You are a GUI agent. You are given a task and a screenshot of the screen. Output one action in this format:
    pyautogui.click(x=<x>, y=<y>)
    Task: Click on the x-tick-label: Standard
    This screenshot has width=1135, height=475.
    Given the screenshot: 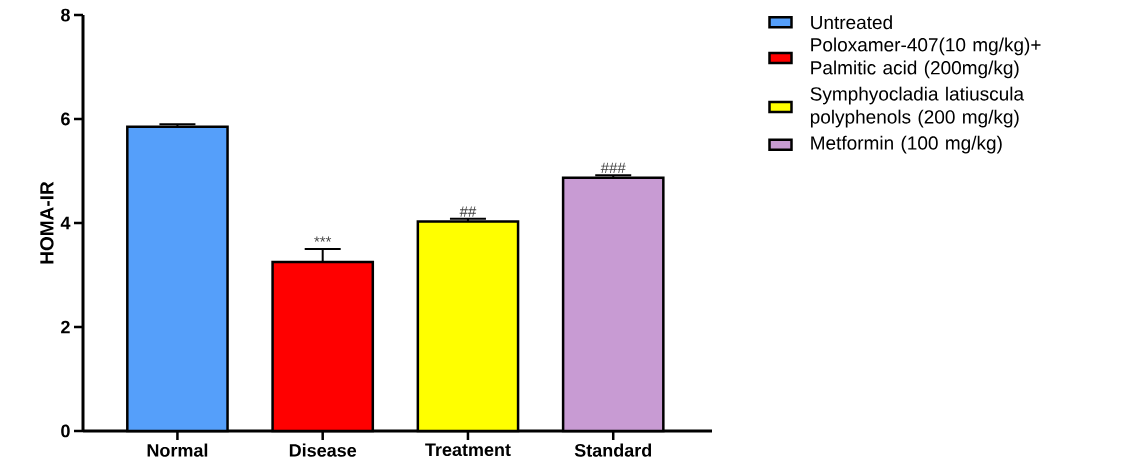 What is the action you would take?
    pyautogui.click(x=613, y=450)
    